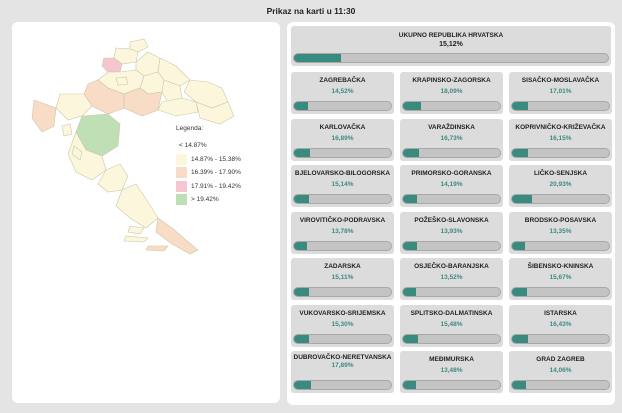 Image resolution: width=622 pixels, height=413 pixels. Describe the element at coordinates (87, 156) in the screenshot. I see `map-region-zadarska` at that location.